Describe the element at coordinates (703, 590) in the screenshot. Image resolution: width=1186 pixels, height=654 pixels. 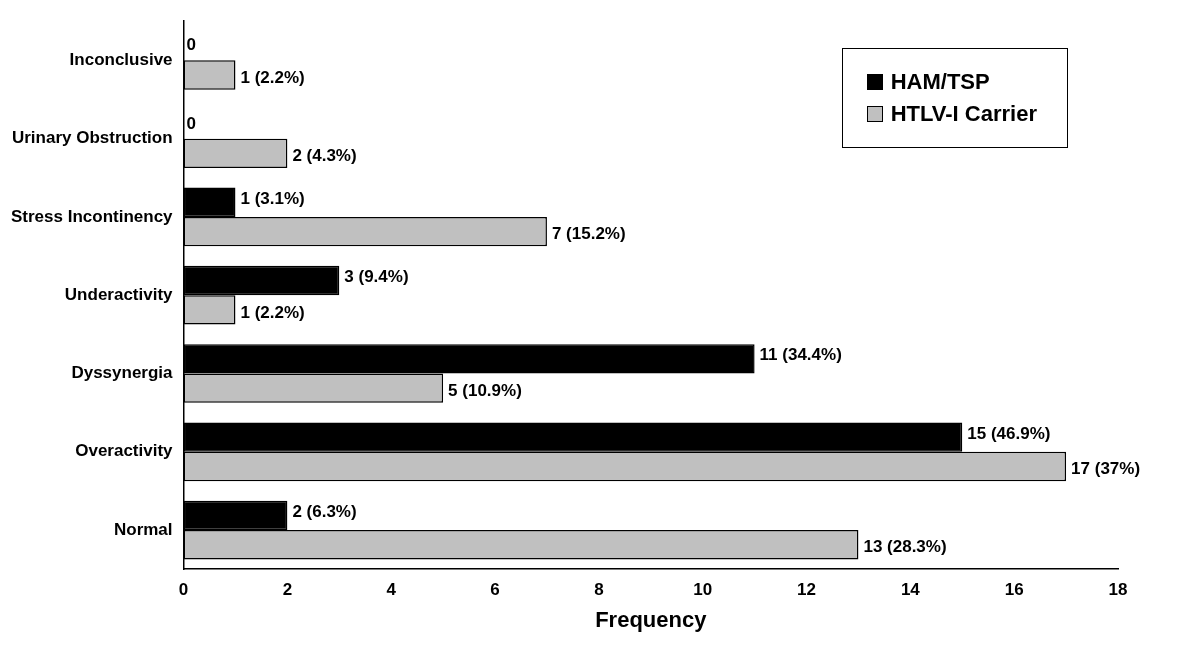
I see `x-tick-label: 10` at that location.